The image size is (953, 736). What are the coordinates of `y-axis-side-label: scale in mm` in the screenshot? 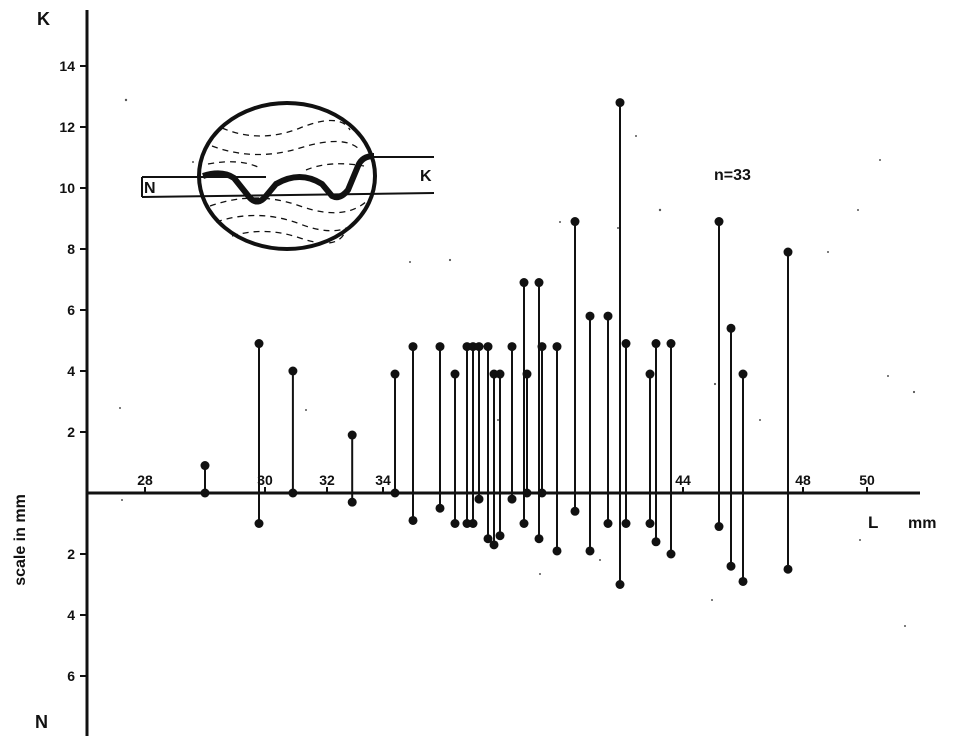 It's located at (20, 540).